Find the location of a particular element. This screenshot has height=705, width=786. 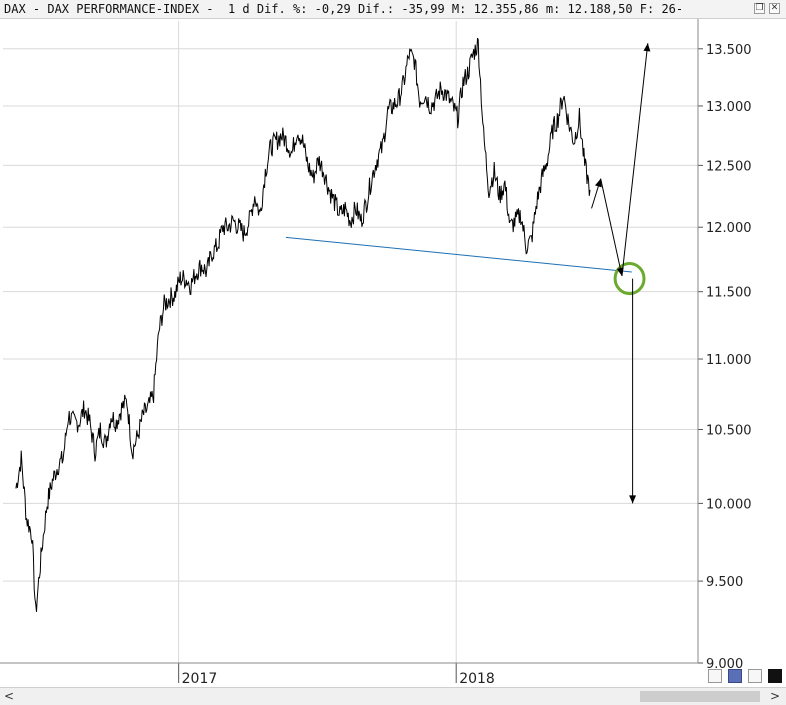

chart-toolbar is located at coordinates (746, 677).